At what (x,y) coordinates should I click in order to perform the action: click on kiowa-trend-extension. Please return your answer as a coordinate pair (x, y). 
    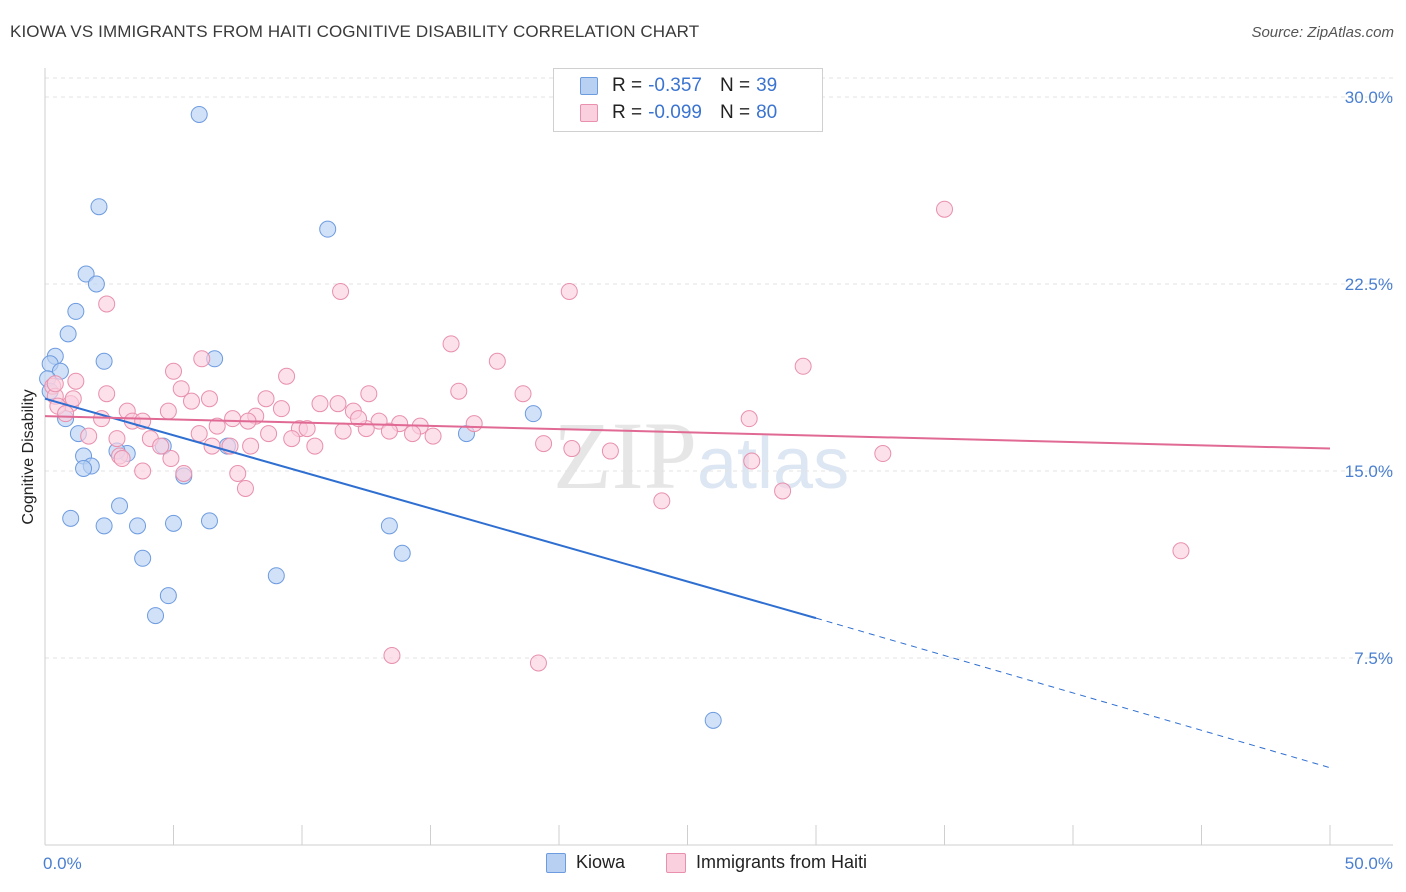
    Looking at the image, I should click on (1073, 693).